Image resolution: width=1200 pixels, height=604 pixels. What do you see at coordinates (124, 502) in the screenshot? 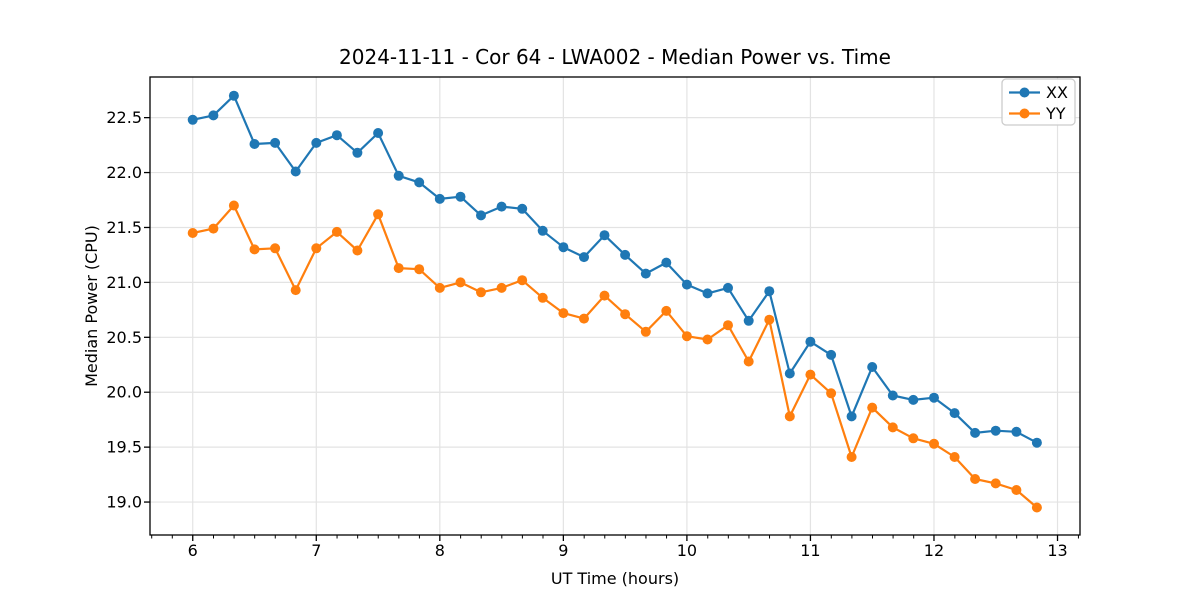
I see `y-tick-label: 19.0` at bounding box center [124, 502].